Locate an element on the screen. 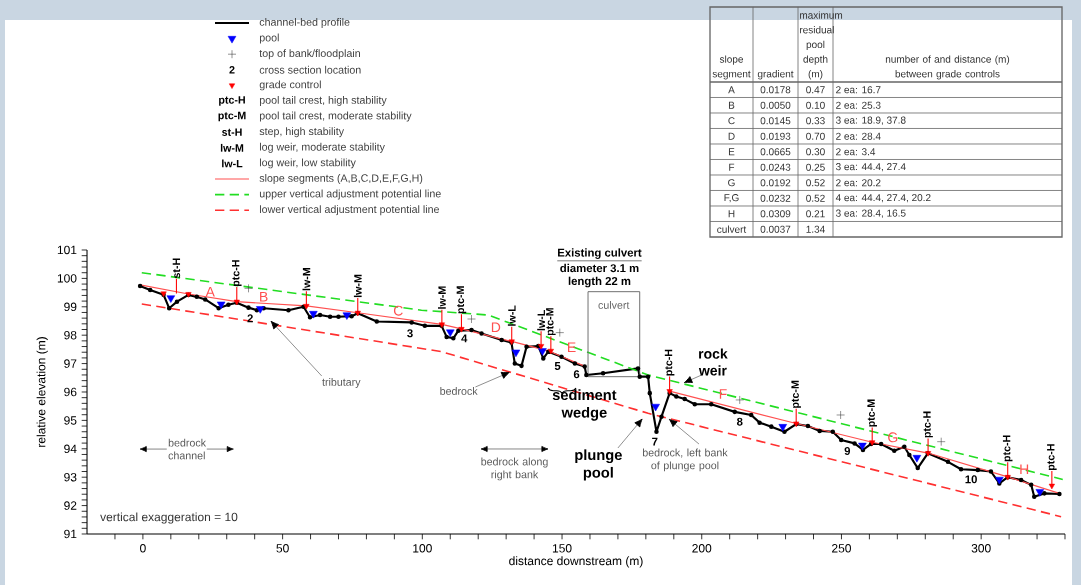 The height and width of the screenshot is (585, 1081). legend-label: lower vertical adjustment potential line is located at coordinates (349, 210).